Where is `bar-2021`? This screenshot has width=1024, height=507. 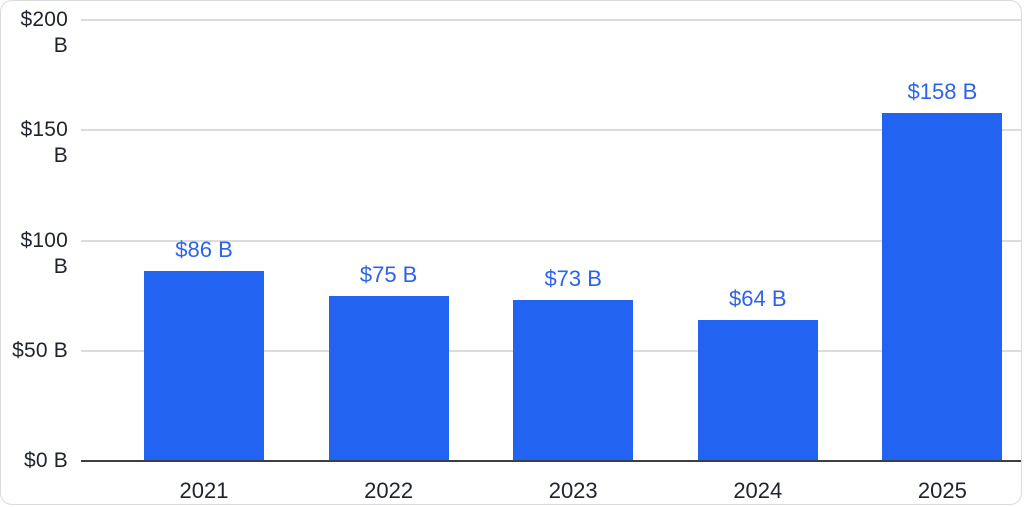
bar-2021 is located at coordinates (204, 365).